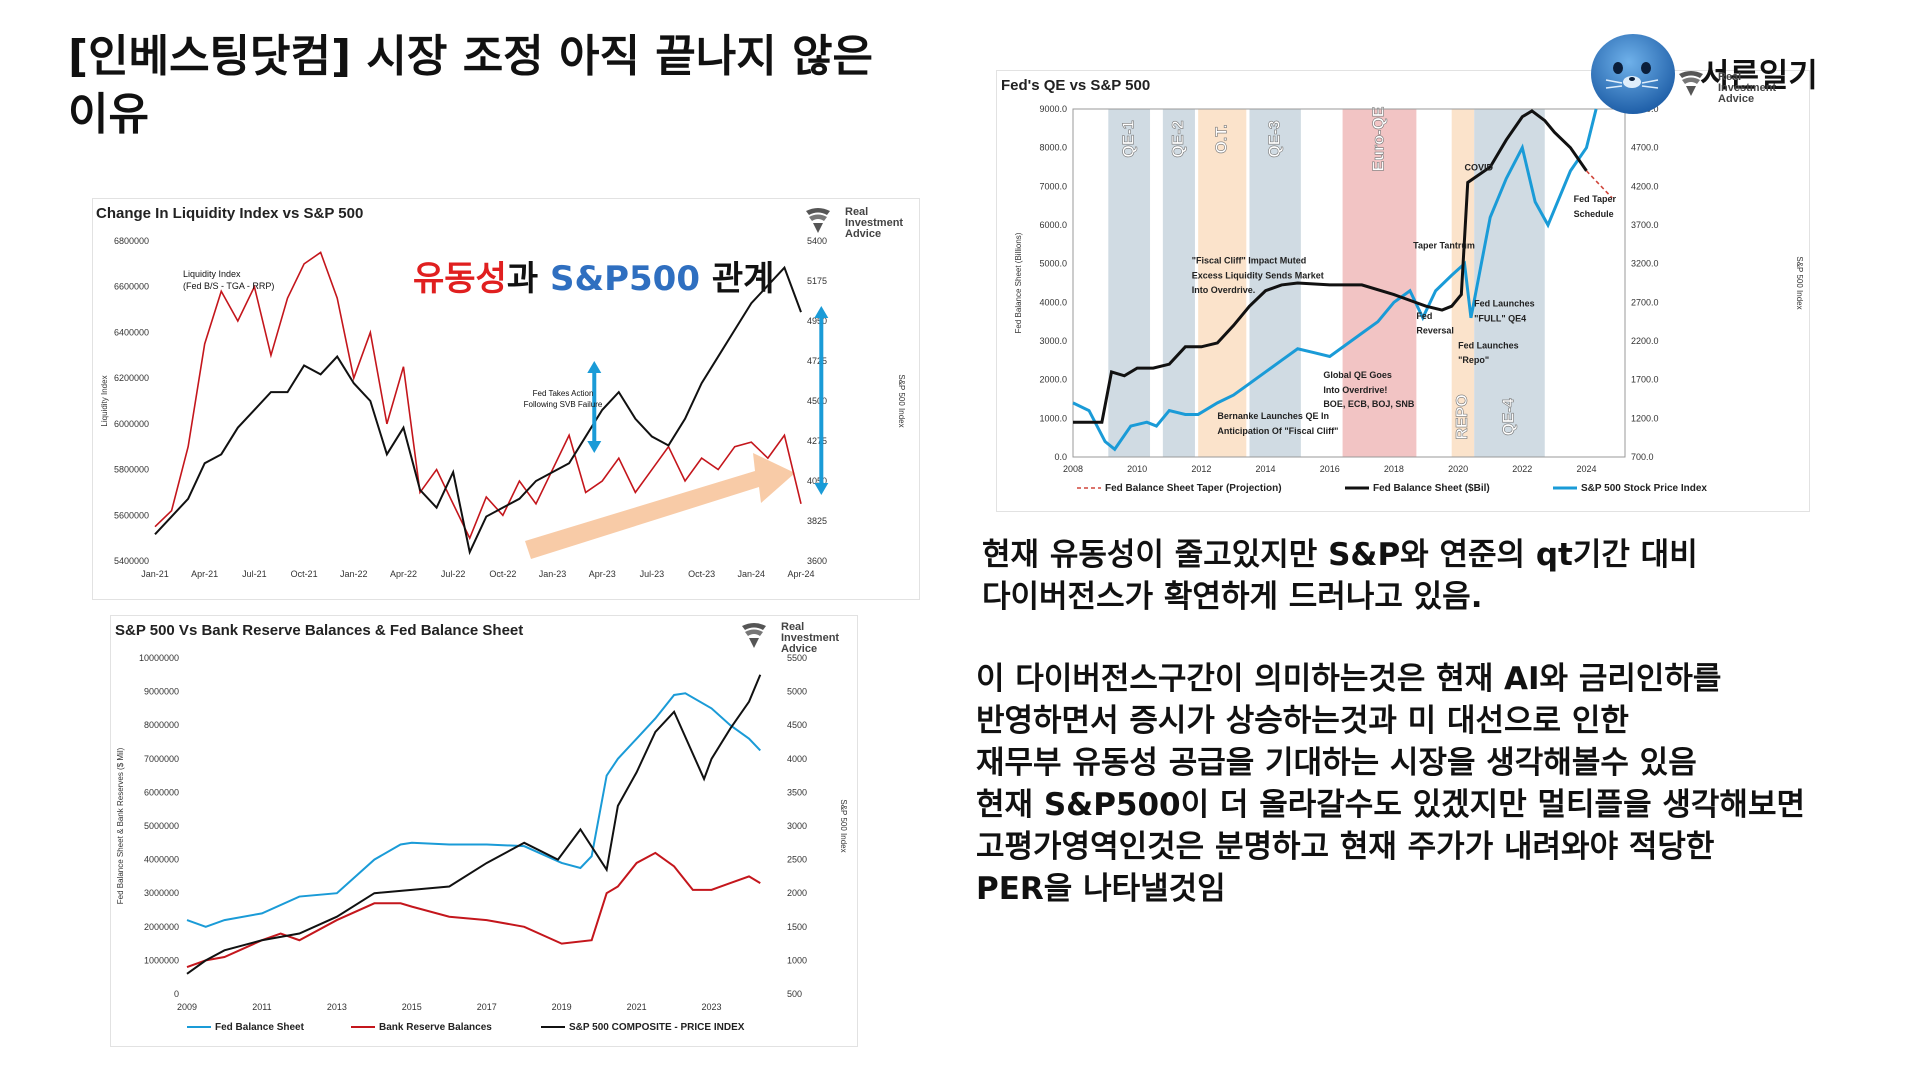 Image resolution: width=1920 pixels, height=1080 pixels. I want to click on x-tick-label: 2009, so click(187, 1007).